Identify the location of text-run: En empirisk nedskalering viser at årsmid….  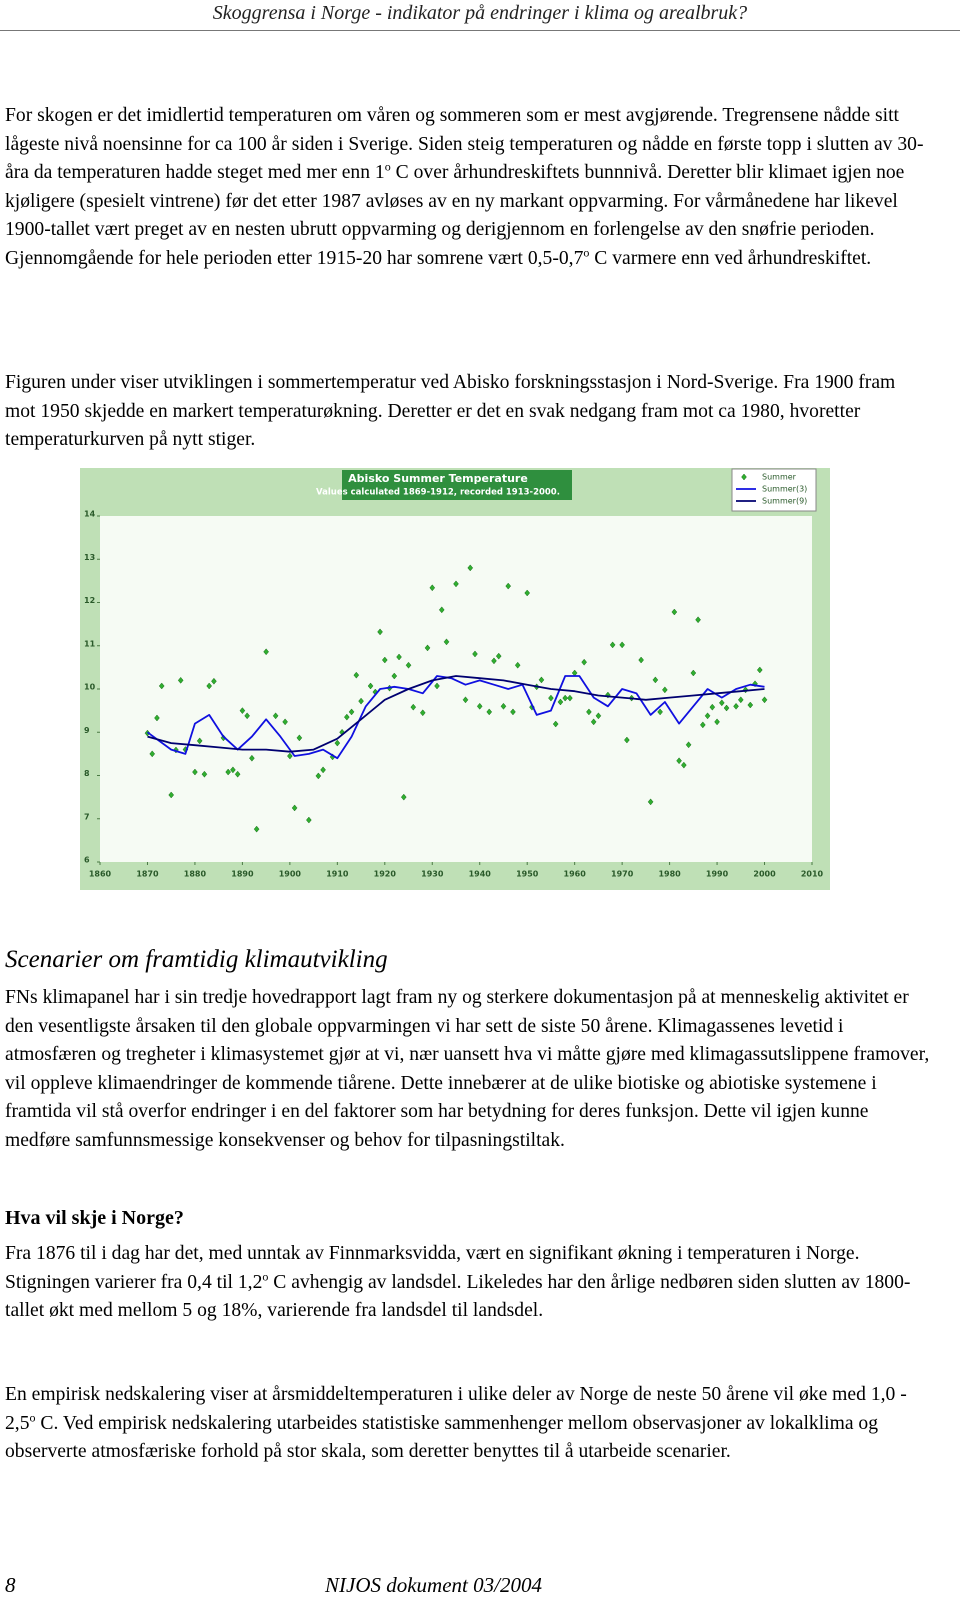
(456, 1409).